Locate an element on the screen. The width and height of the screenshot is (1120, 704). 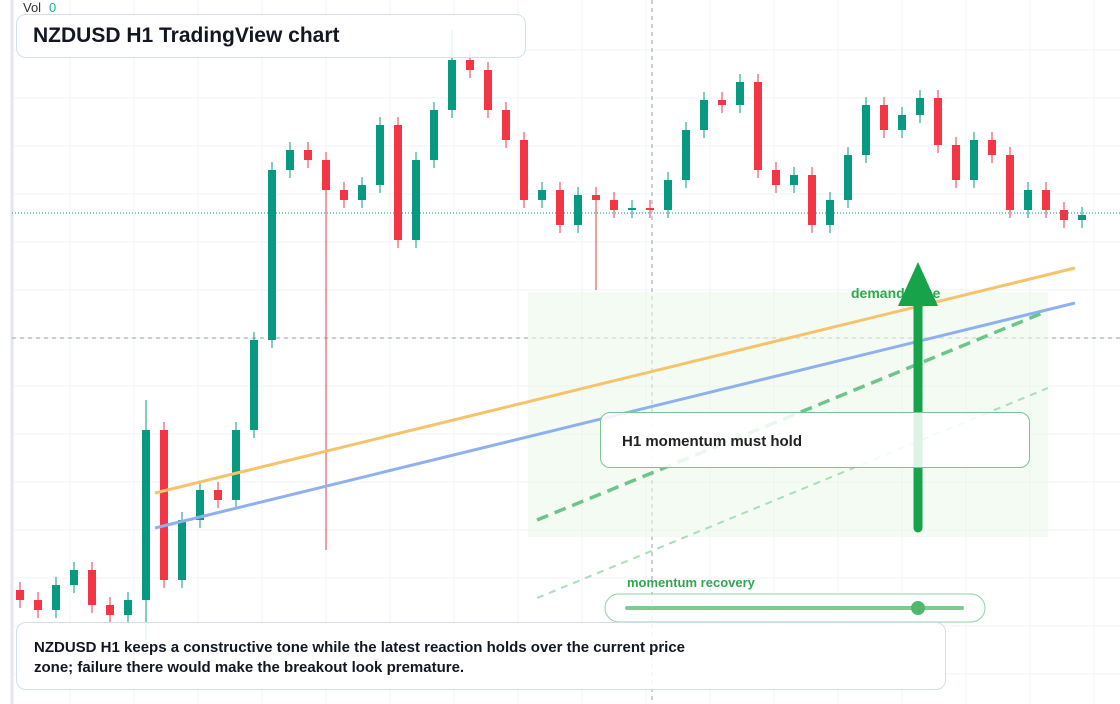
slider-label: momentum recovery is located at coordinates (691, 582).